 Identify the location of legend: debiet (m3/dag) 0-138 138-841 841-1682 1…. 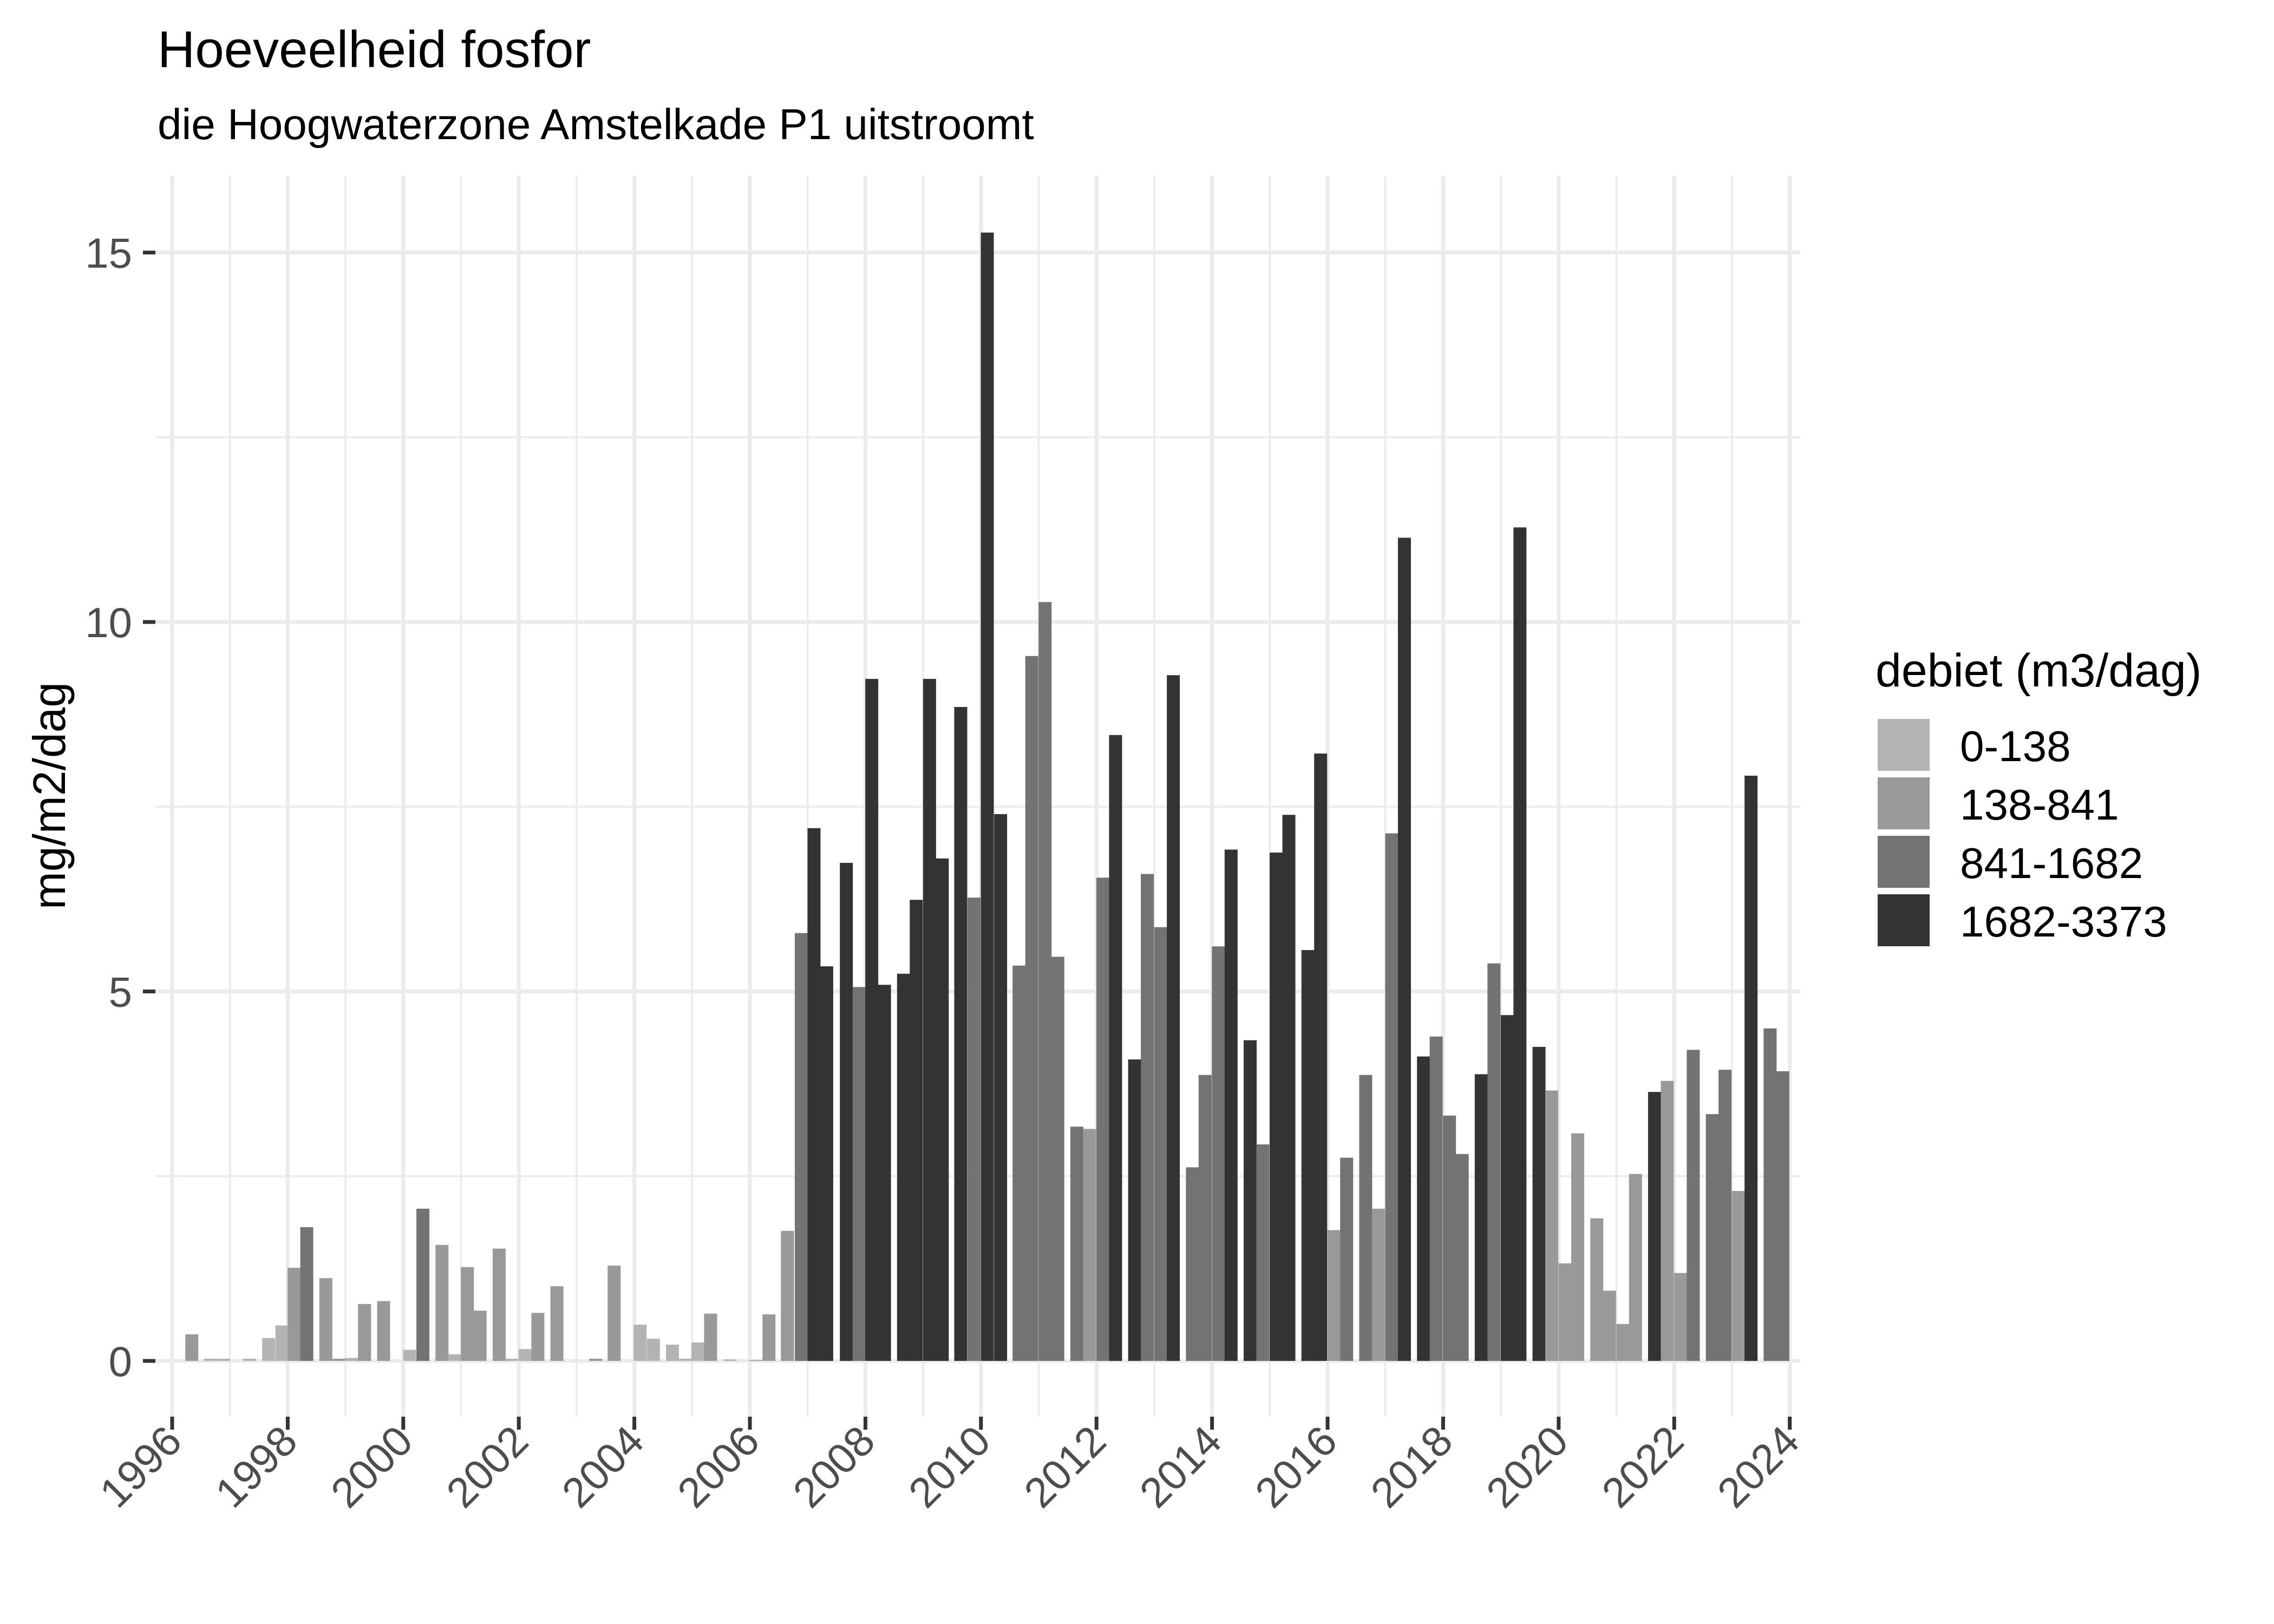
(2039, 795).